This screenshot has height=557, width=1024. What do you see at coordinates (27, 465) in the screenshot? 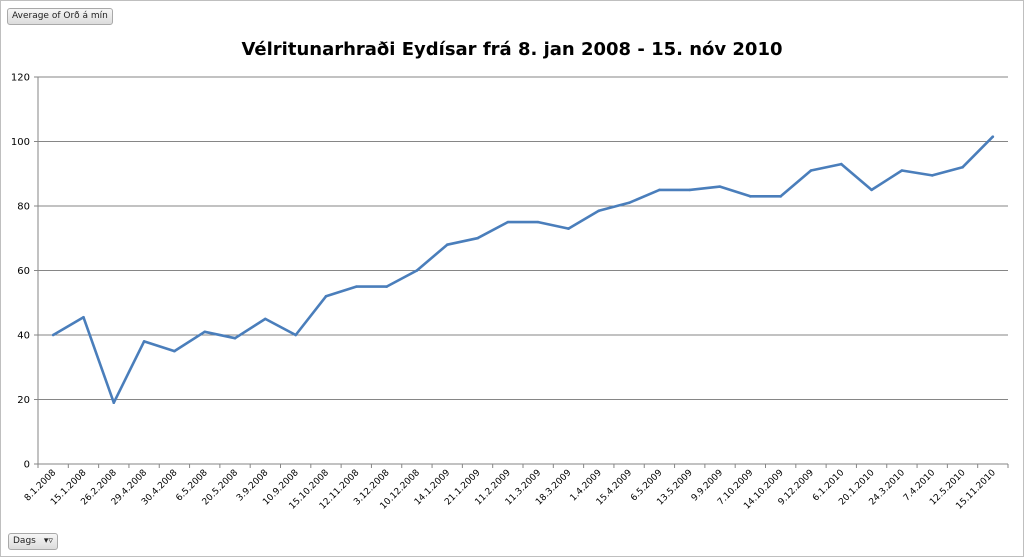
I see `y-tick-label: 0` at bounding box center [27, 465].